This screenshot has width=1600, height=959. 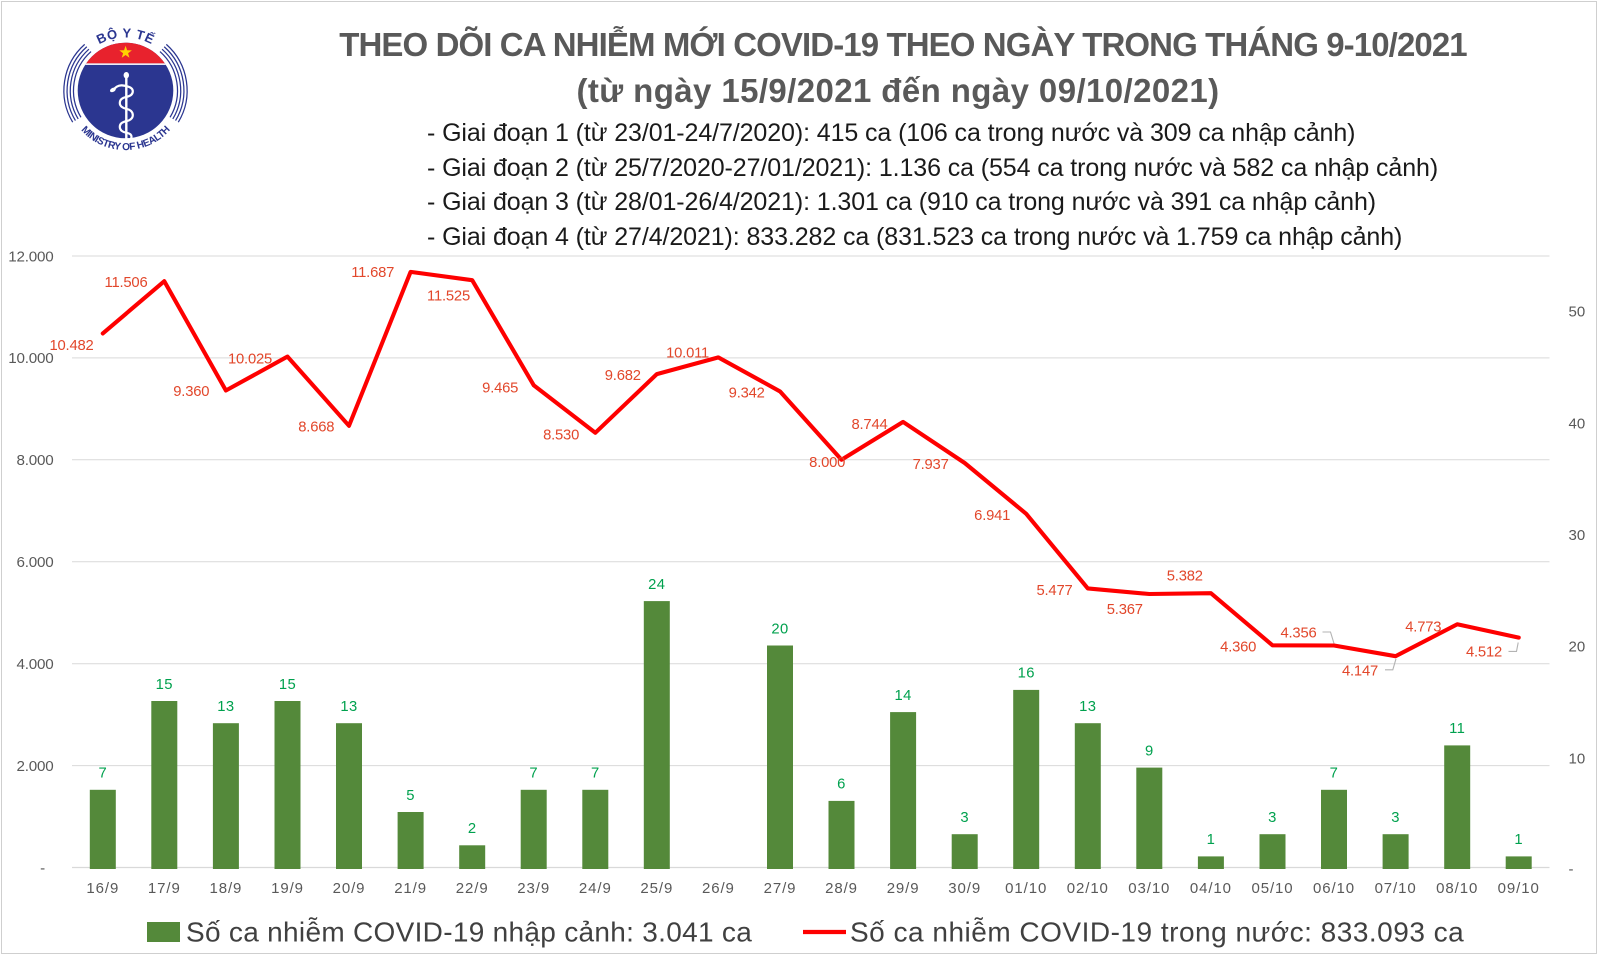 I want to click on svg-text: 20/9, so click(x=349, y=888).